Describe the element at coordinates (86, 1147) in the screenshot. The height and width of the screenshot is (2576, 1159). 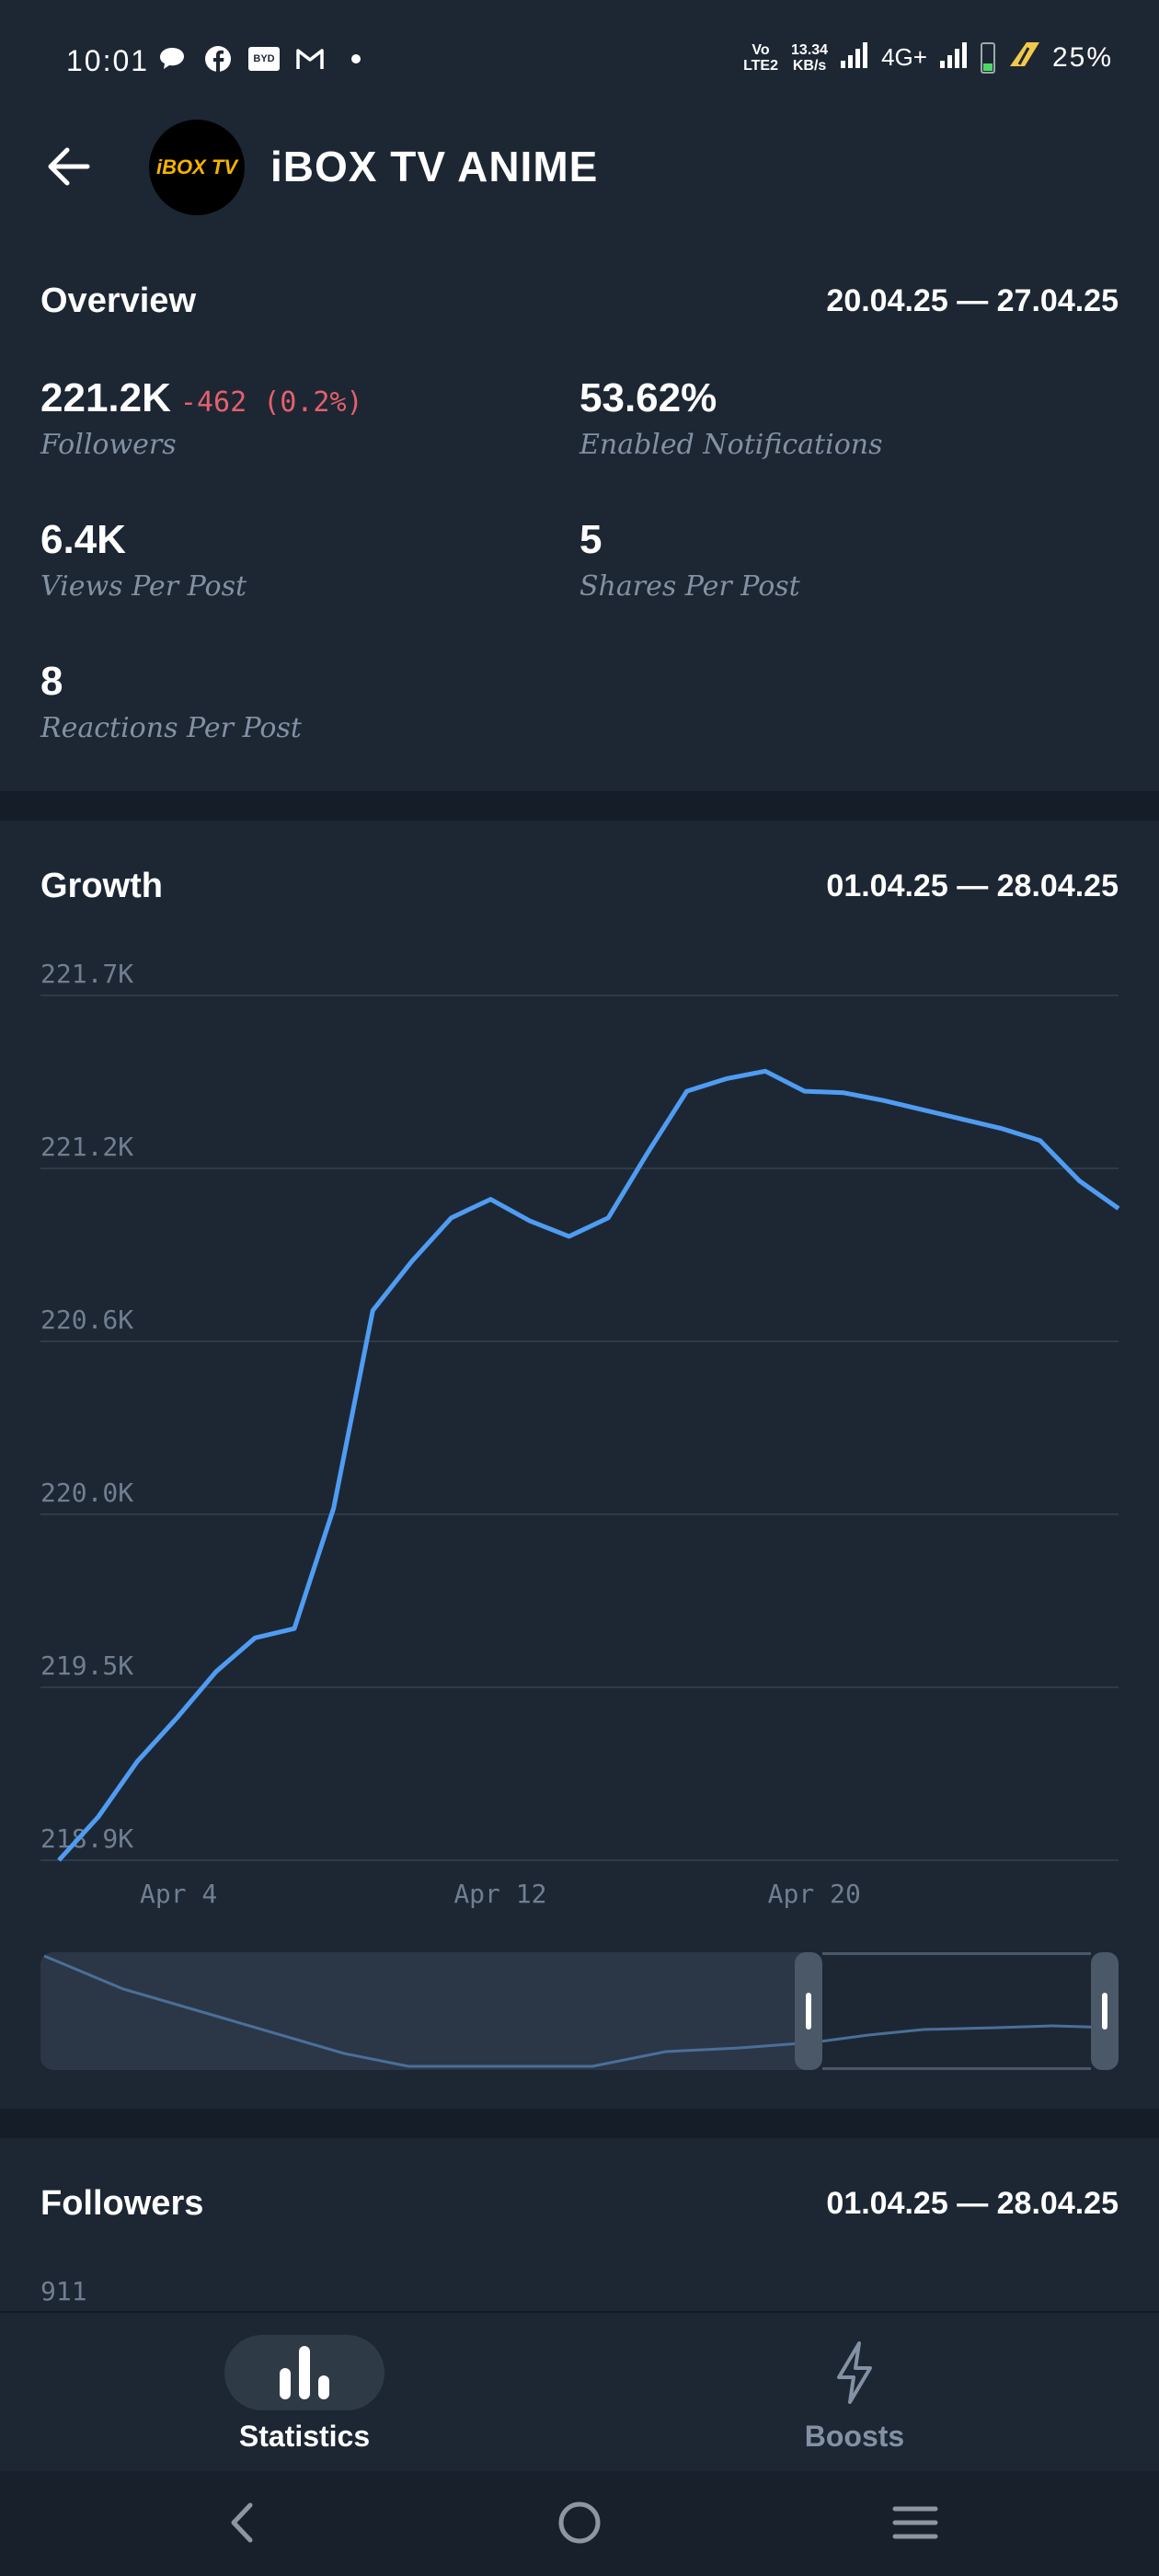
I see `y-tick-label: 221.2K` at that location.